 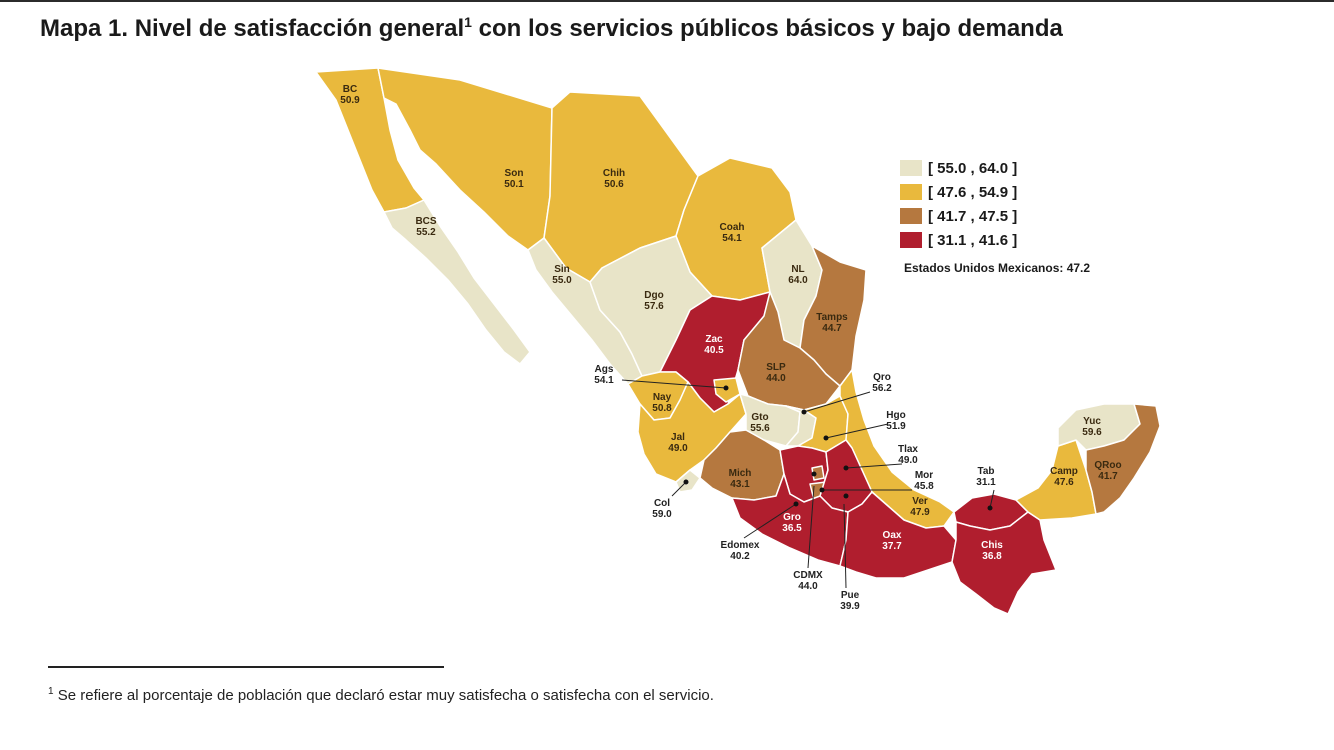 I want to click on state-label-Chih: Chih, so click(x=614, y=173).